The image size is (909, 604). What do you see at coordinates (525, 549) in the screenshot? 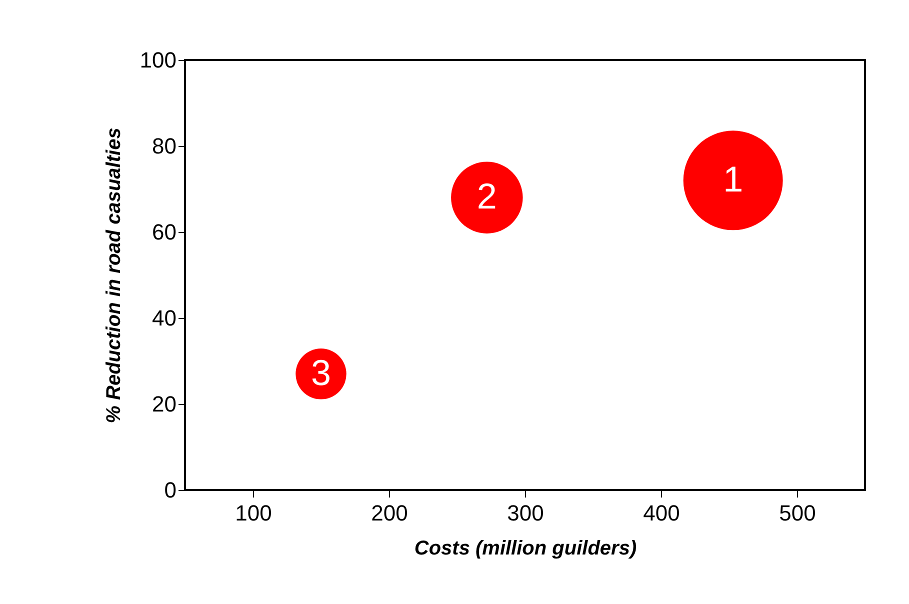
I see `x-axis-title: Costs (million guilders)` at bounding box center [525, 549].